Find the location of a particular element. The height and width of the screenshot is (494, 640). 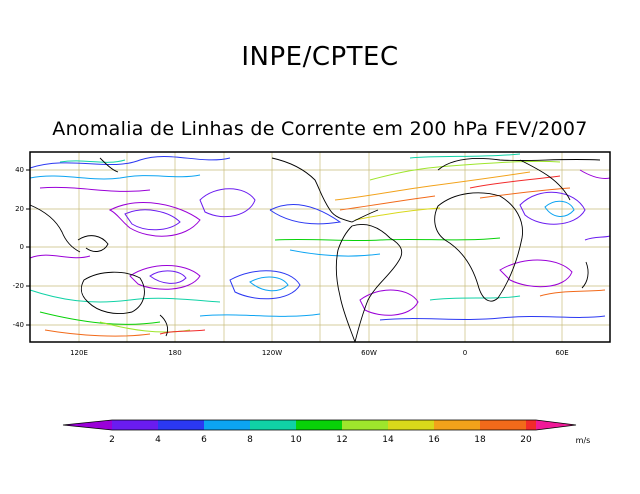

lon-label: 120W is located at coordinates (272, 353).